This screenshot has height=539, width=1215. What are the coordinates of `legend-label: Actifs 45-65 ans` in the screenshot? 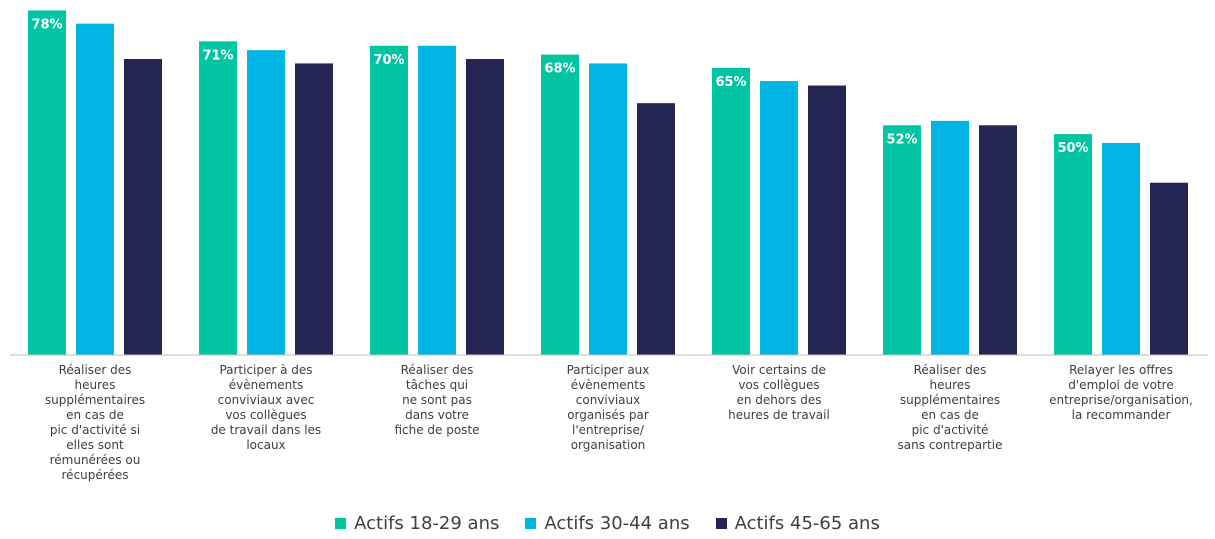 It's located at (807, 523).